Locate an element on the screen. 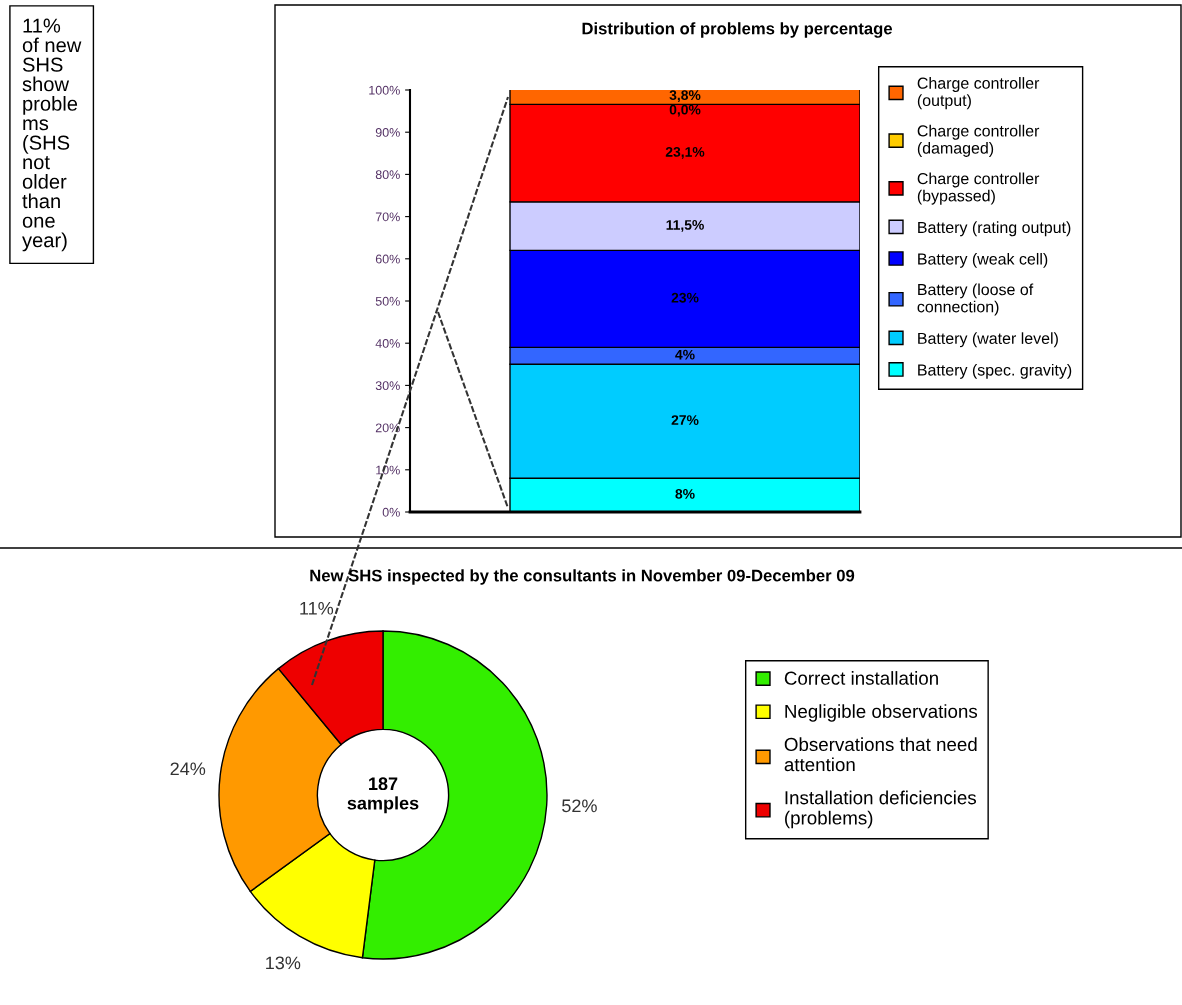 Image resolution: width=1182 pixels, height=1005 pixels. data-label: 3,8% is located at coordinates (685, 96).